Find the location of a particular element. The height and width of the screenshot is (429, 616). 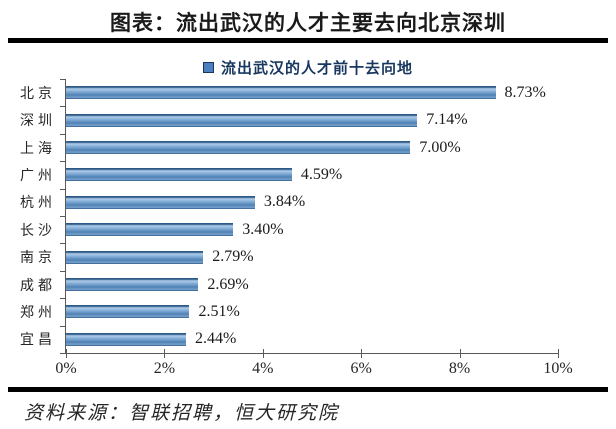

bar-row: 郑州 2.51% is located at coordinates (289, 311).